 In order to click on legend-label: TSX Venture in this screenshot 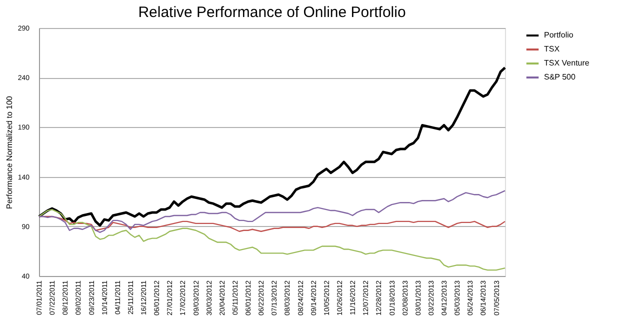, I will do `click(567, 63)`.